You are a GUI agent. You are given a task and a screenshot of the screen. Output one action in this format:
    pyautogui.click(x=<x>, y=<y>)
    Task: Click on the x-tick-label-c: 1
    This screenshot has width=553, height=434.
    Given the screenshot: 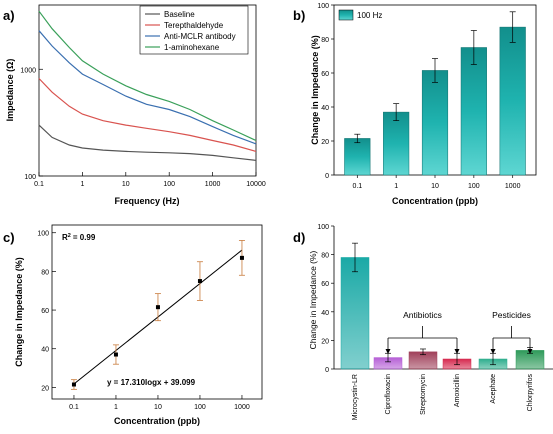 What is the action you would take?
    pyautogui.click(x=116, y=407)
    